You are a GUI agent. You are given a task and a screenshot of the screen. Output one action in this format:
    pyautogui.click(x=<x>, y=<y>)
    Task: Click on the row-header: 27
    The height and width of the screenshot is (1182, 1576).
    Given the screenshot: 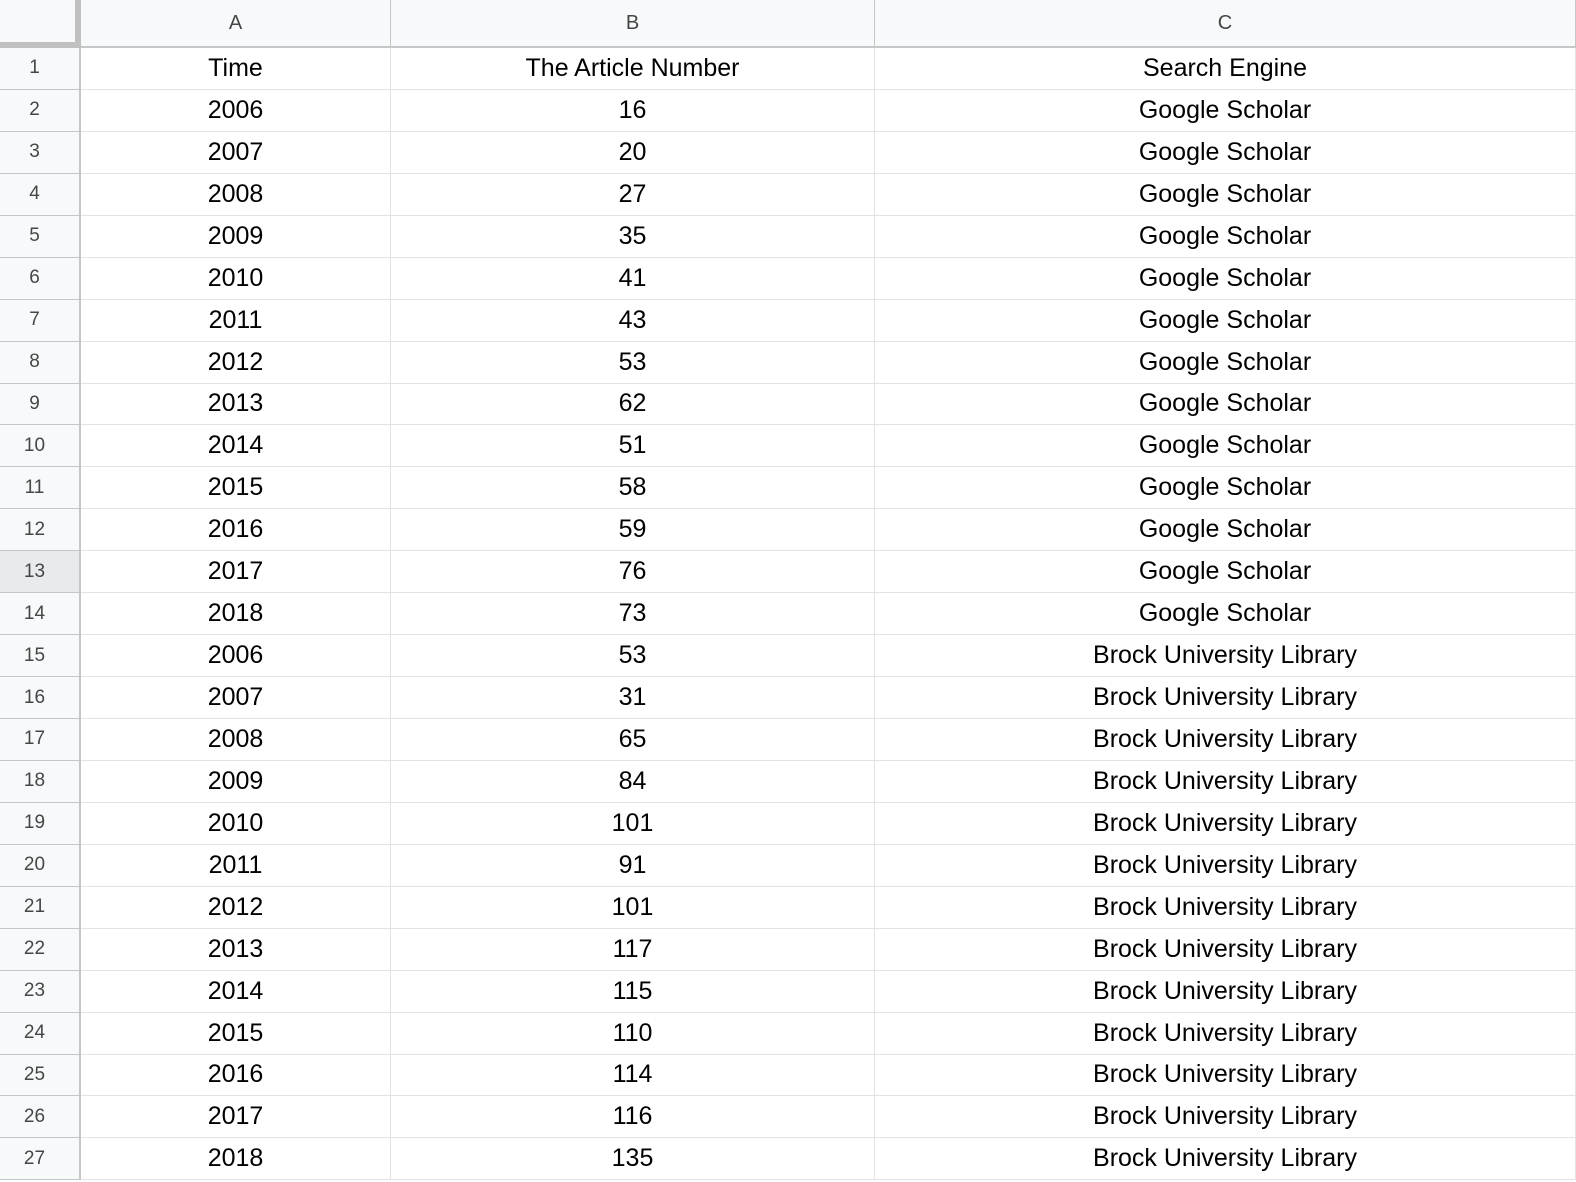 What is the action you would take?
    pyautogui.click(x=40, y=1159)
    